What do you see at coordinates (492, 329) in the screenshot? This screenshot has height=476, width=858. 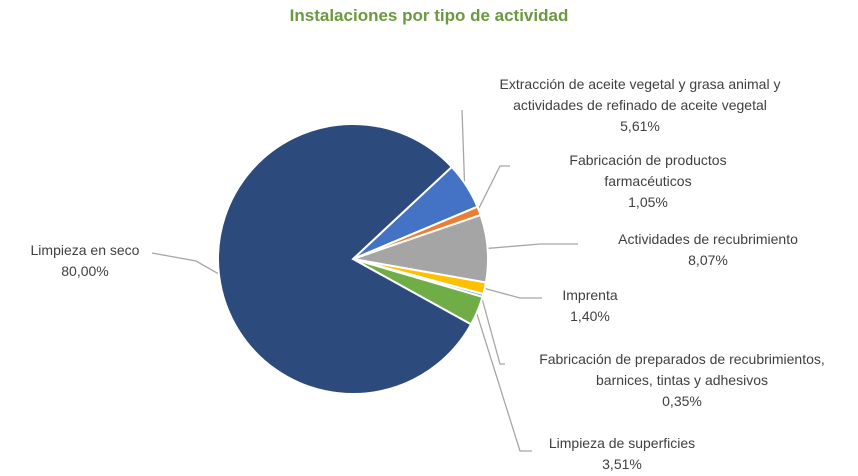 I see `leader-line-preparados` at bounding box center [492, 329].